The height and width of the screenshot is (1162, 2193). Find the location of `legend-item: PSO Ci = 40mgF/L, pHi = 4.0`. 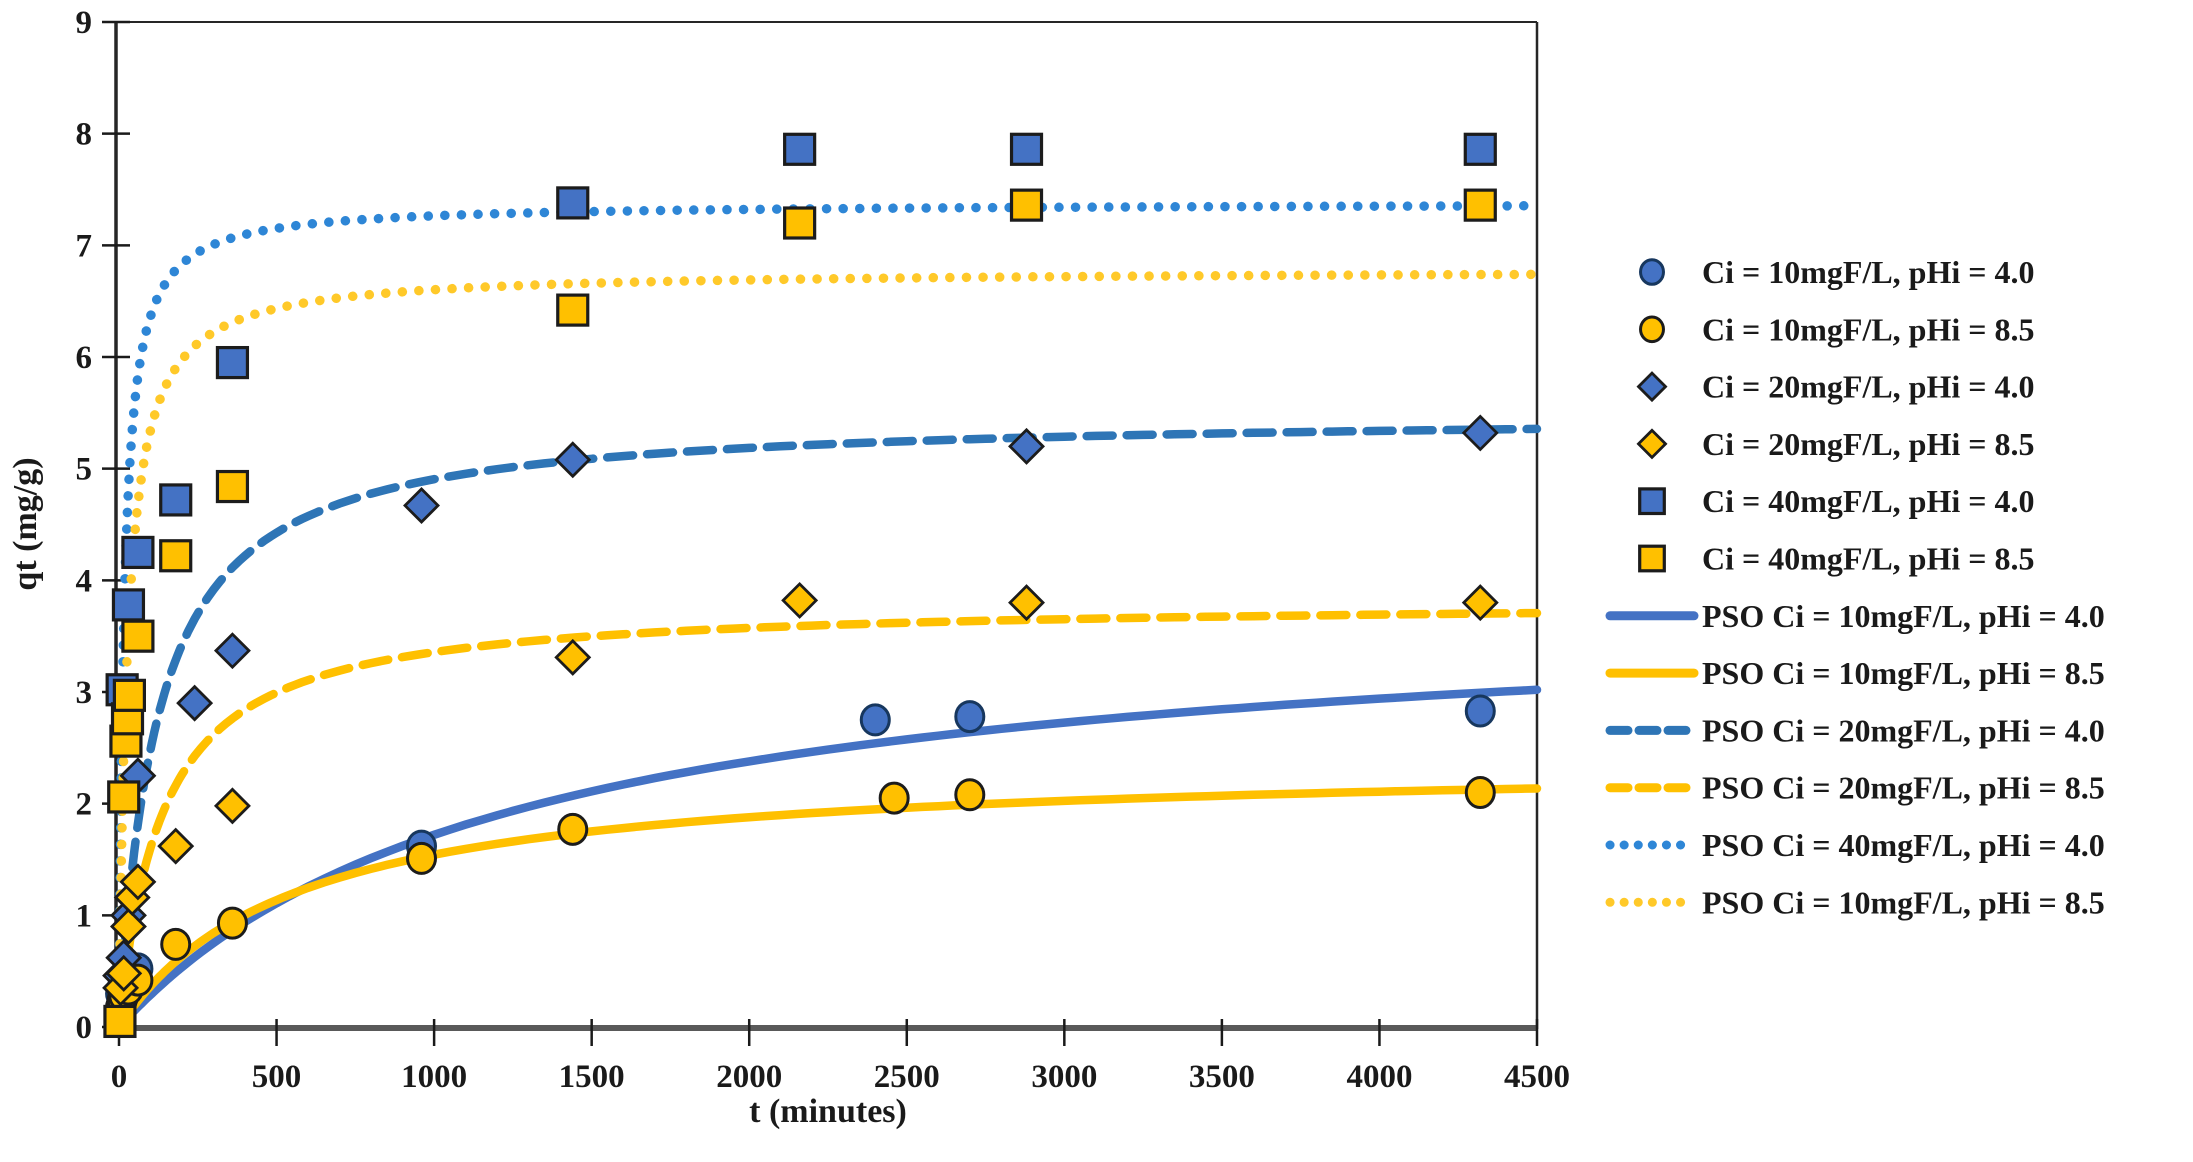

legend-item: PSO Ci = 40mgF/L, pHi = 4.0 is located at coordinates (1855, 845).